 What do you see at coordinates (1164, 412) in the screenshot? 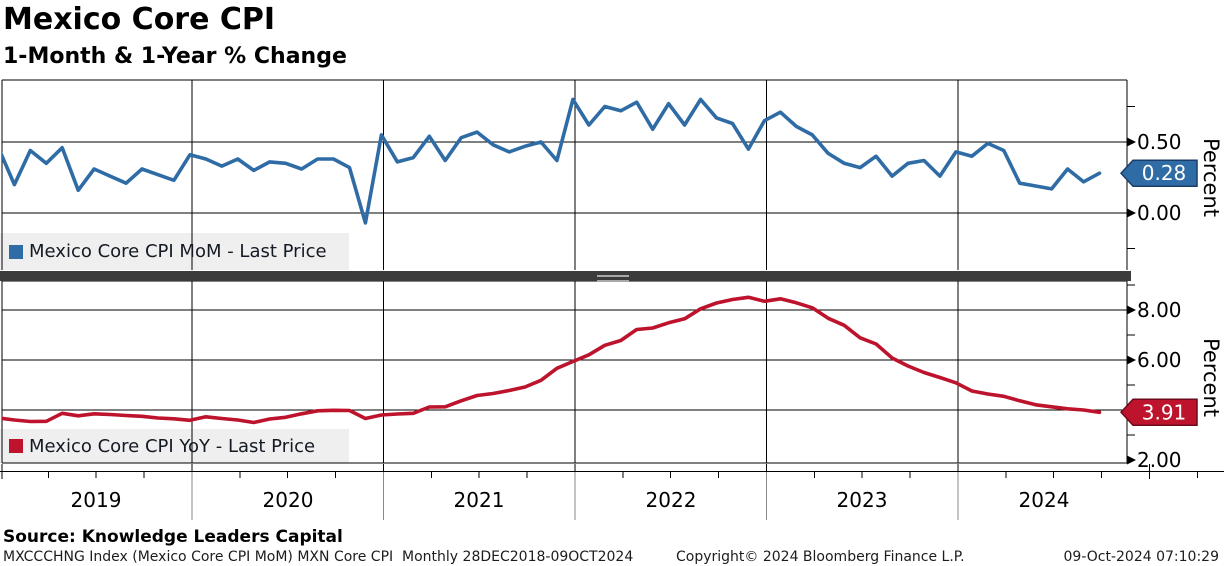
I see `last-price-tag-yoy-value: 3.91` at bounding box center [1164, 412].